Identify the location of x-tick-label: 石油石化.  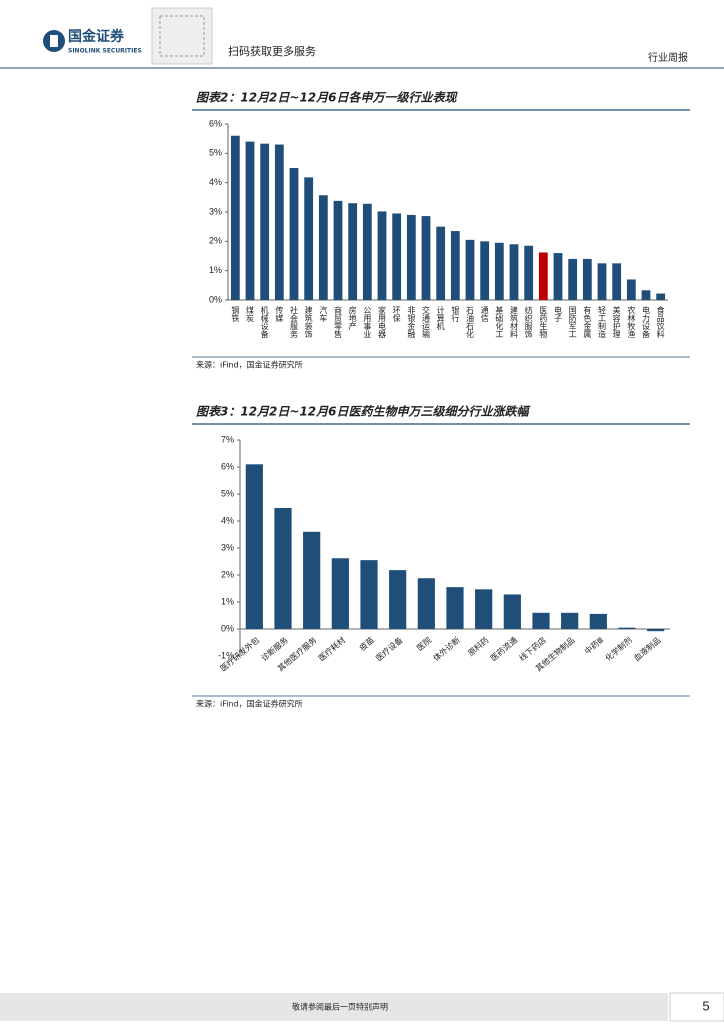
(470, 322).